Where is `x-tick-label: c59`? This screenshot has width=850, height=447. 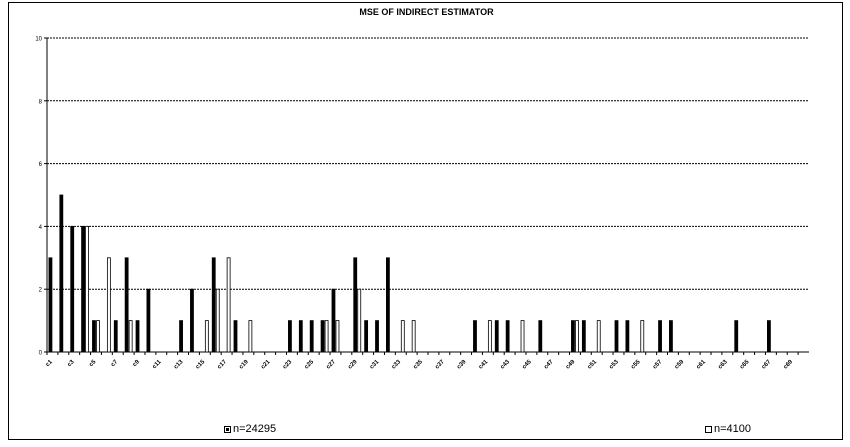 x-tick-label: c59 is located at coordinates (680, 365).